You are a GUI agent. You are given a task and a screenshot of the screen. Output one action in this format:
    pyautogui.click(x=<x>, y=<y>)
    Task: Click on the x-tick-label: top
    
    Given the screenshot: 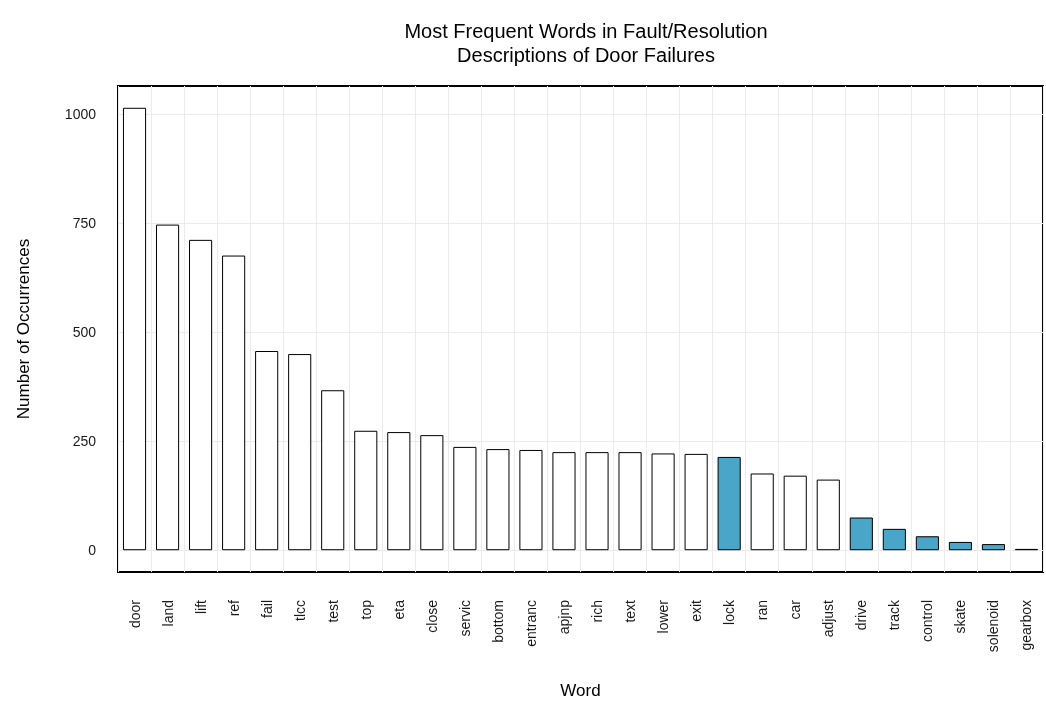 What is the action you would take?
    pyautogui.click(x=365, y=609)
    